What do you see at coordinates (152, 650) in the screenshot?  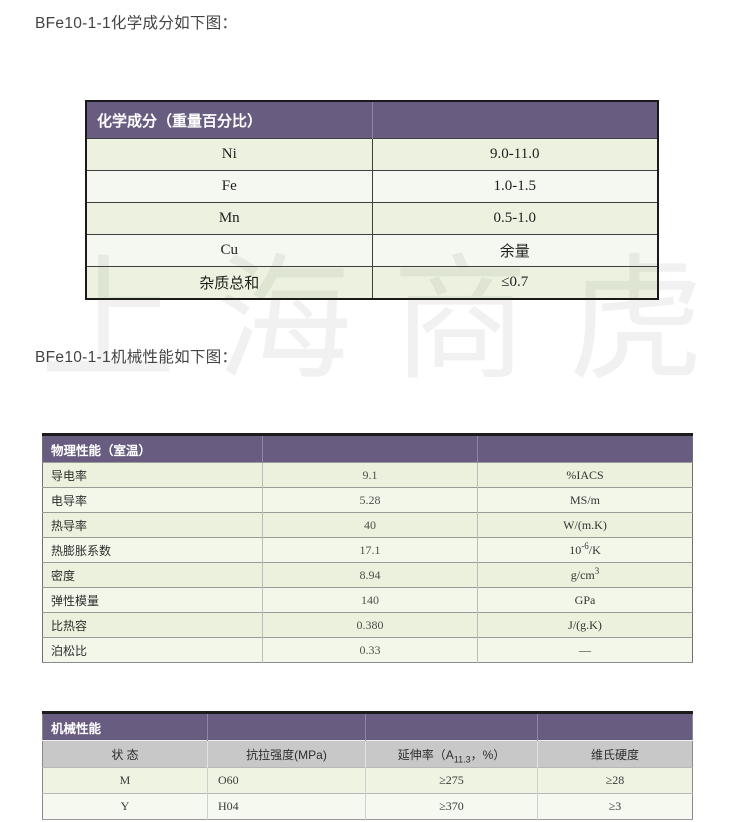 I see `property-label: 泊松比` at bounding box center [152, 650].